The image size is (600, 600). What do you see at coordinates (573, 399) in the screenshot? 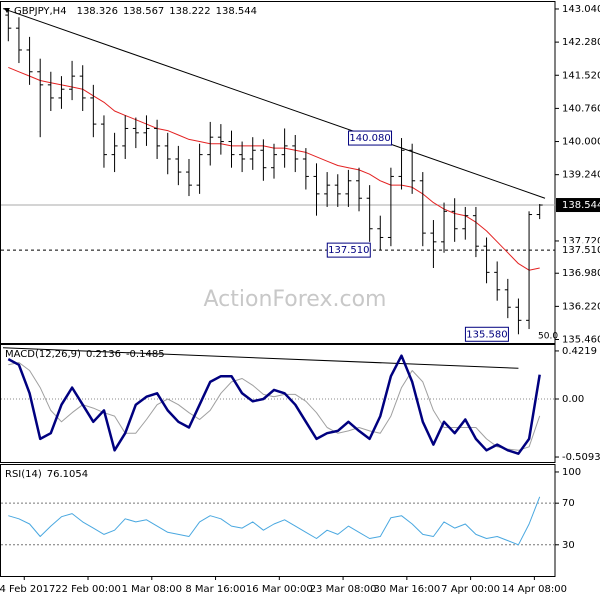
I see `y-tick-label: 0.00` at bounding box center [573, 399].